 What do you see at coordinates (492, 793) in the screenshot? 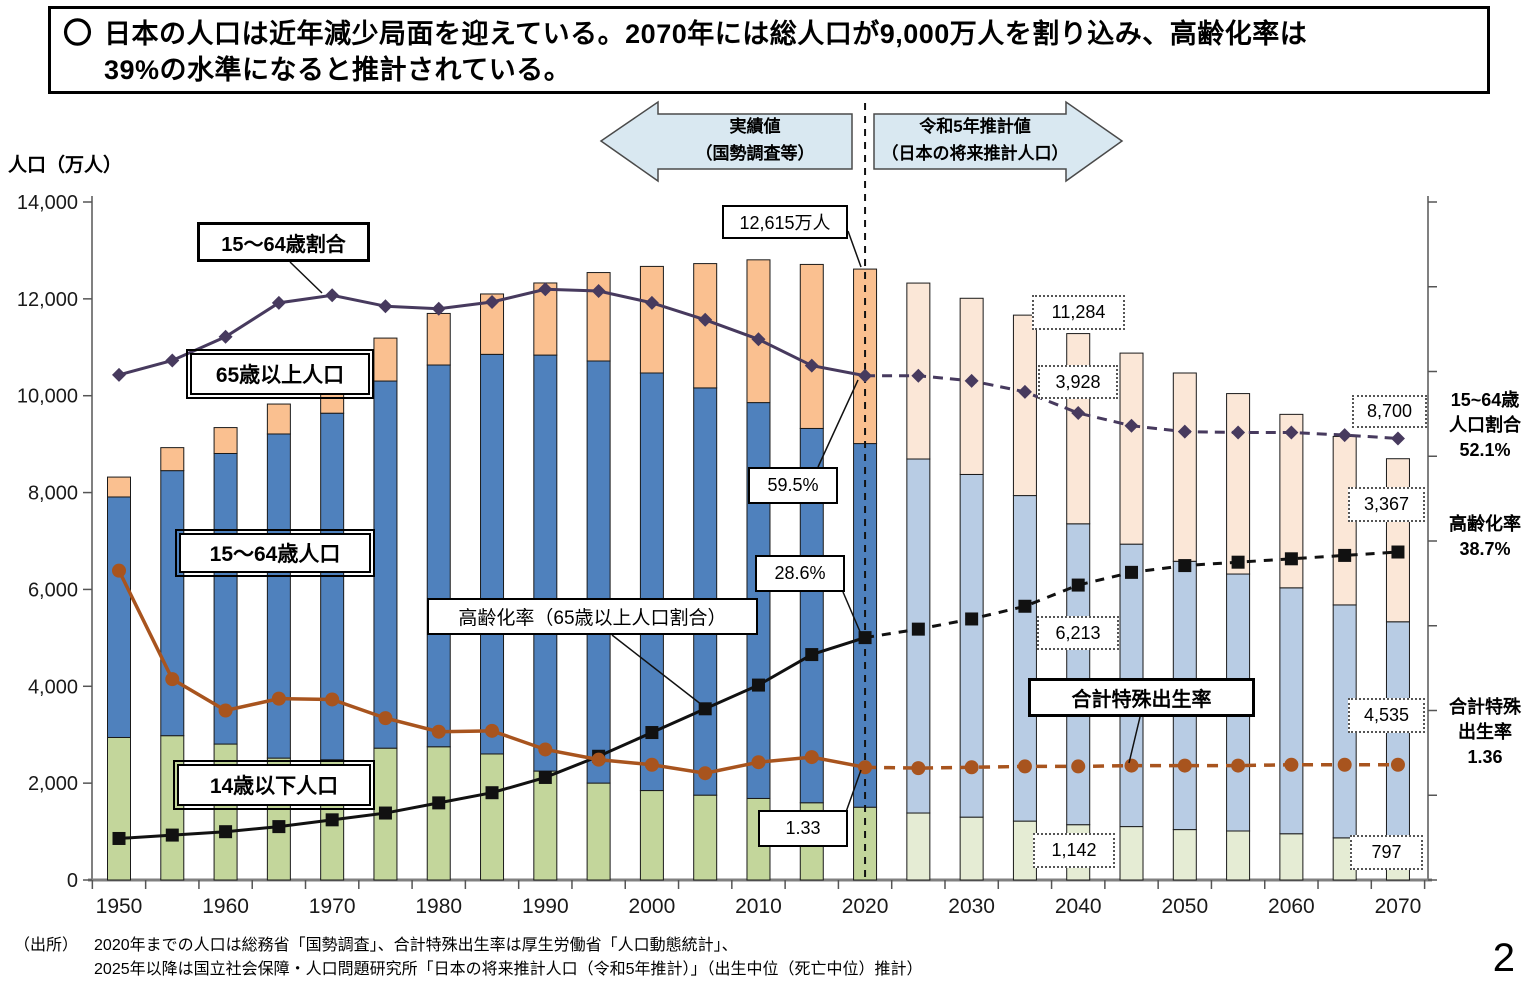
I see `marker-square-1985` at bounding box center [492, 793].